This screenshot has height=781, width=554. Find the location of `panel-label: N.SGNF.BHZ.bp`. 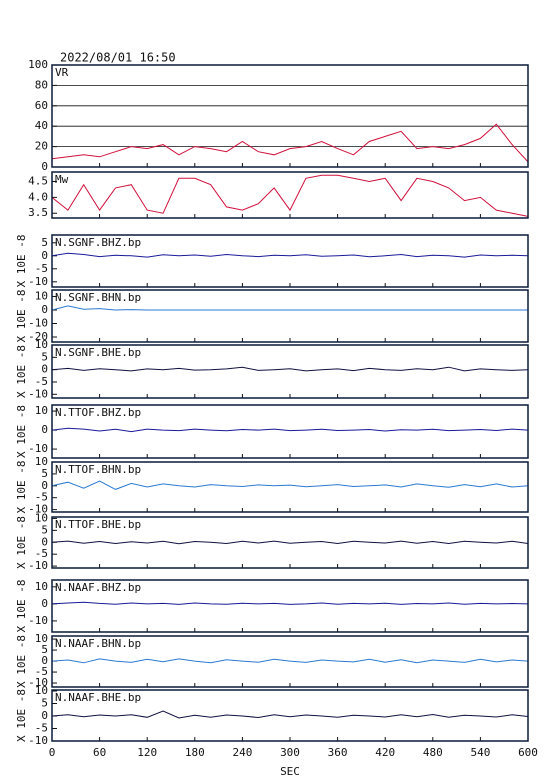

panel-label: N.SGNF.BHZ.bp is located at coordinates (98, 242).